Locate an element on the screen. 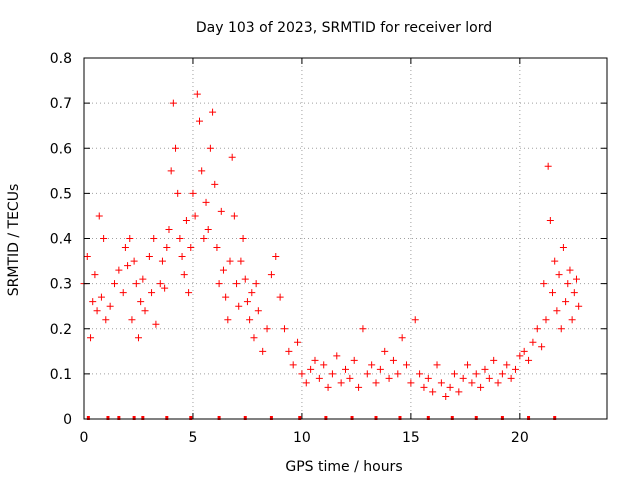  y-tick-label: 0.5 is located at coordinates (61, 194).